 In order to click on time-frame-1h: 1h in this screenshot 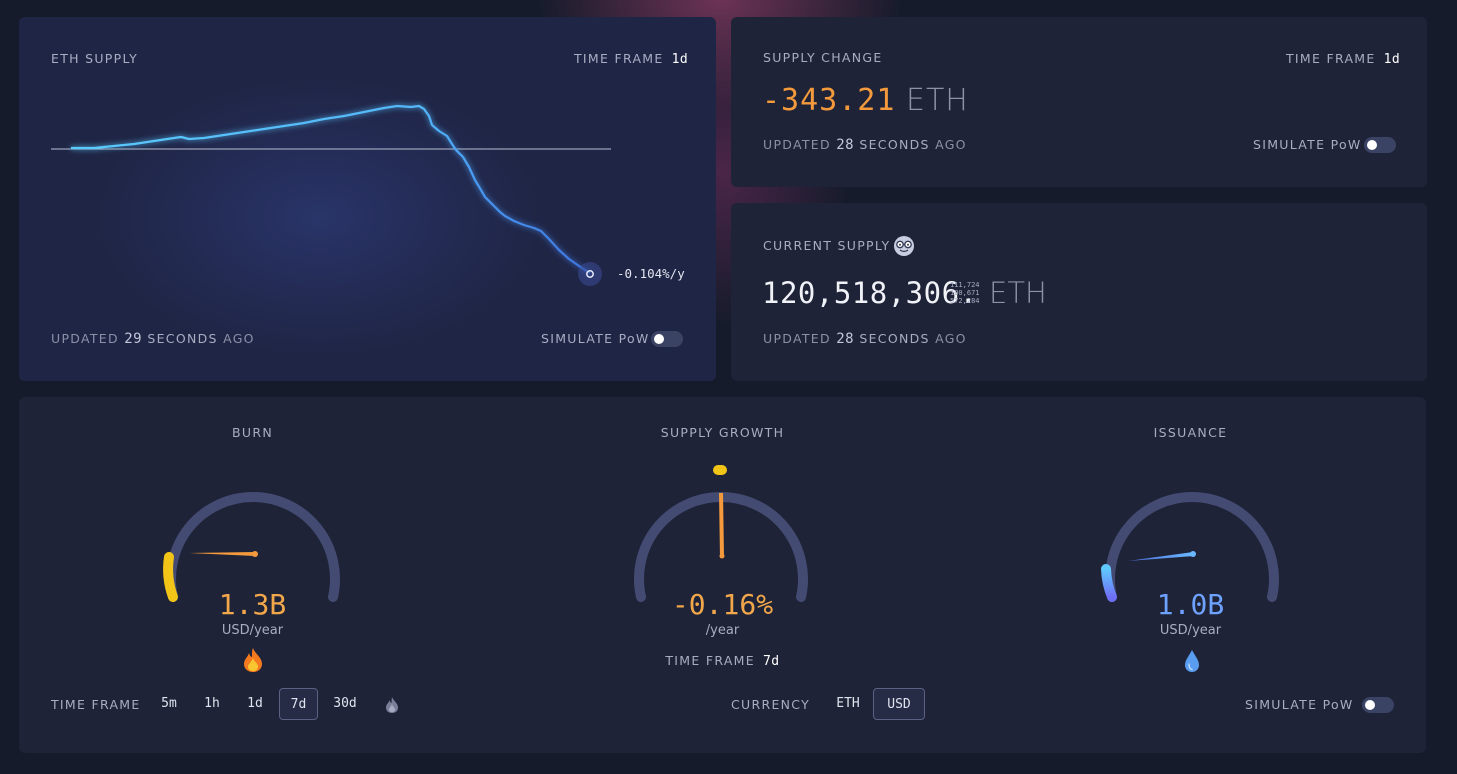, I will do `click(212, 703)`.